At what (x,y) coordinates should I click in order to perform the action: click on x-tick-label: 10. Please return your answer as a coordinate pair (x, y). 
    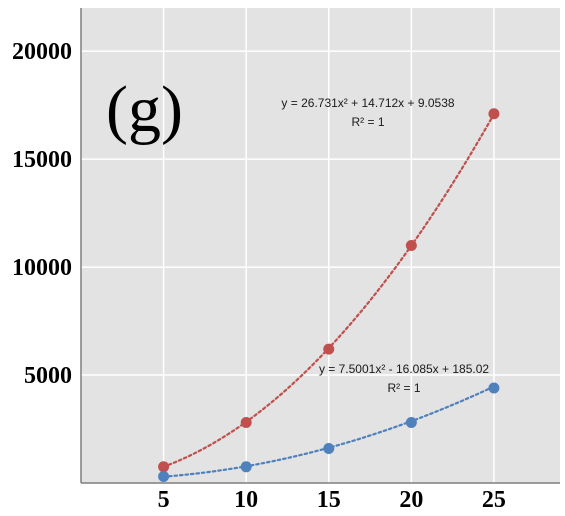
    Looking at the image, I should click on (246, 500).